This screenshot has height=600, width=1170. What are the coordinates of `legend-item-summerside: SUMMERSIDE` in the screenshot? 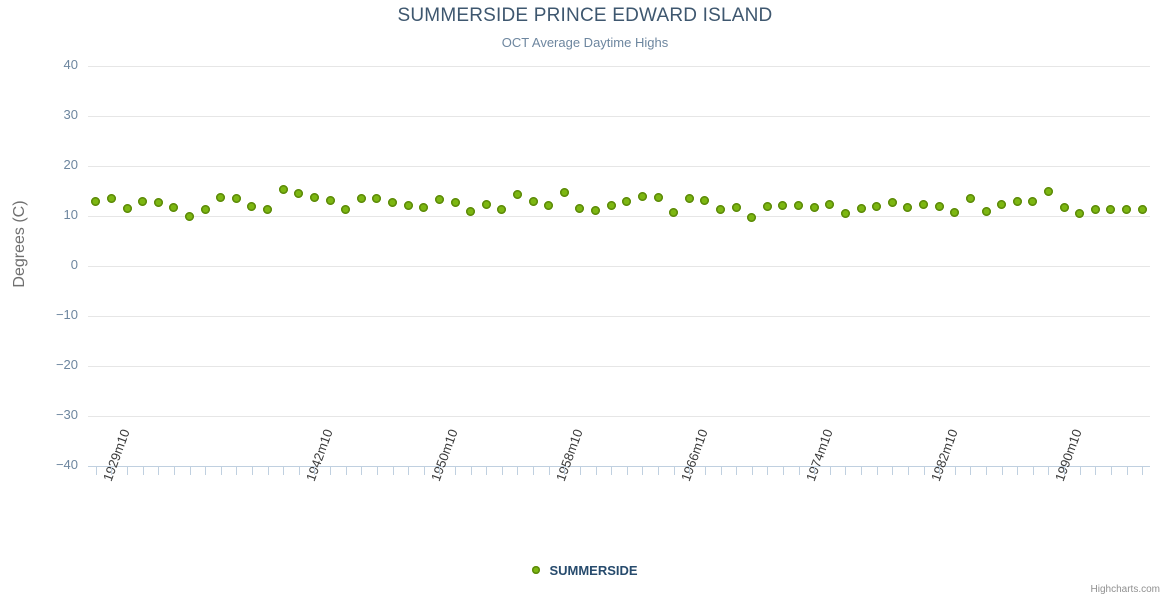 It's located at (585, 570).